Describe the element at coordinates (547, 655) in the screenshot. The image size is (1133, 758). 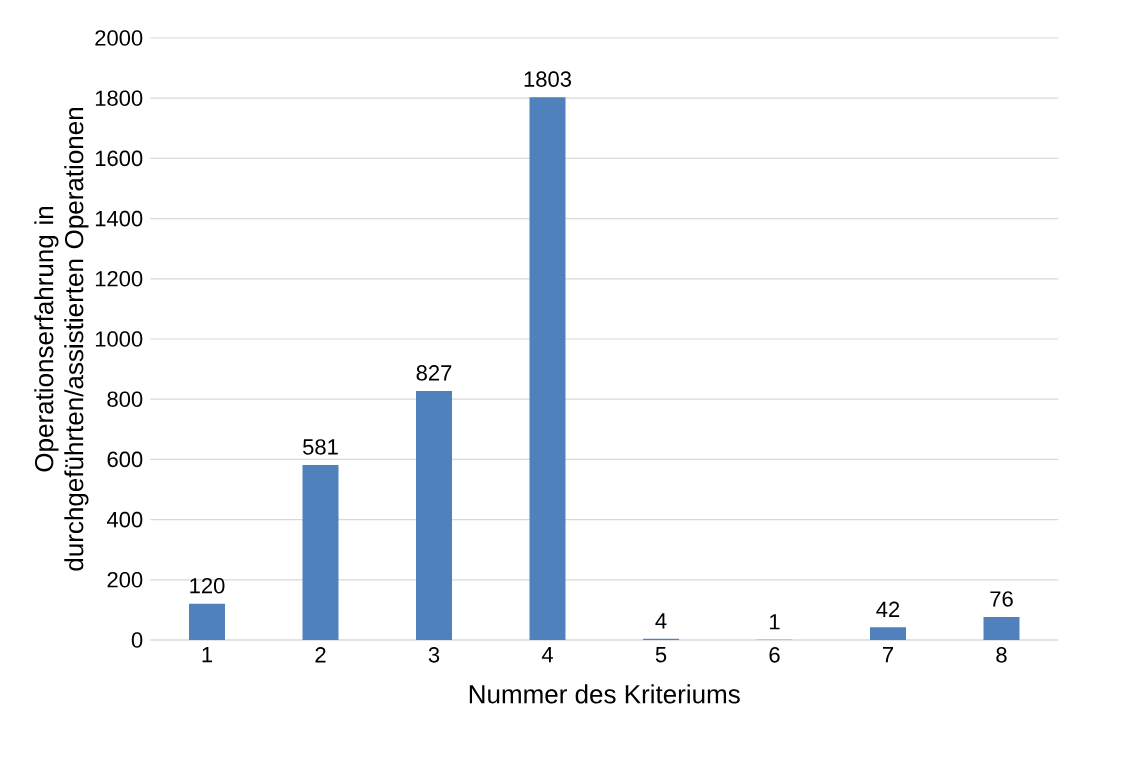
I see `x-tick-label: 4` at that location.